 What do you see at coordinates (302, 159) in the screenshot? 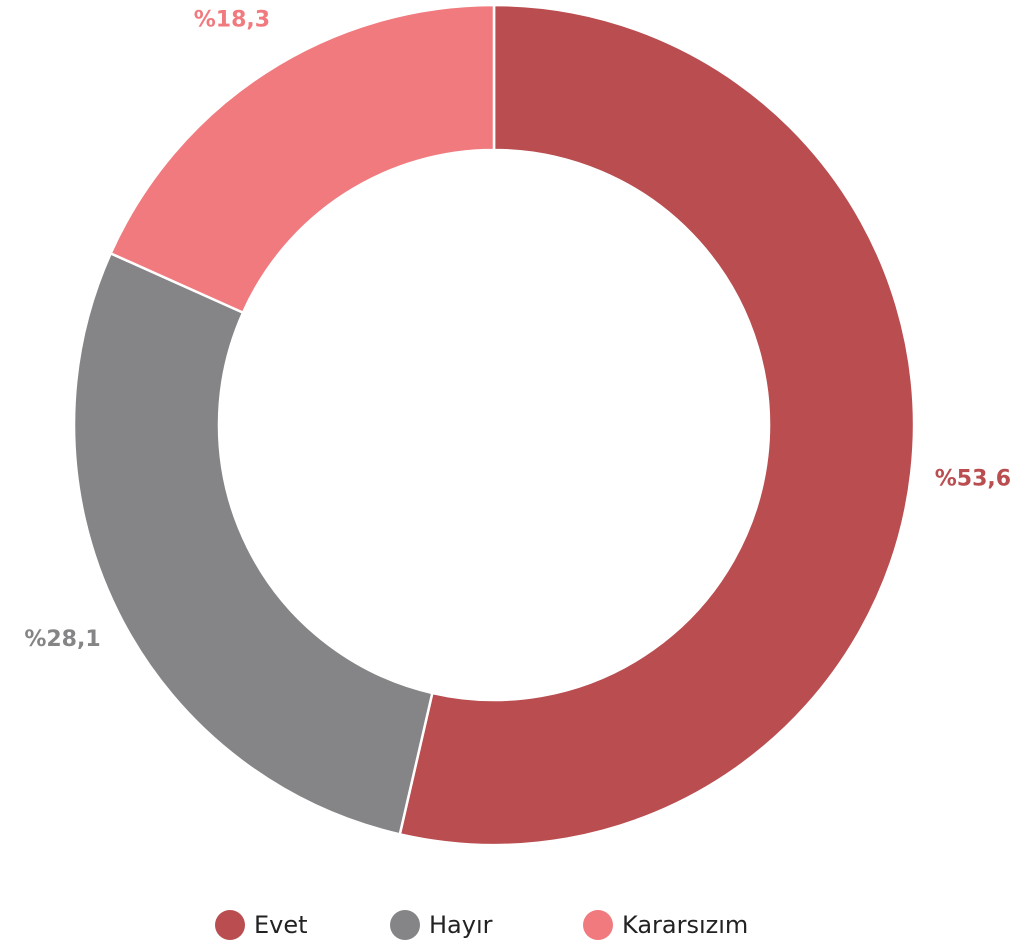
I see `donut-slice` at bounding box center [302, 159].